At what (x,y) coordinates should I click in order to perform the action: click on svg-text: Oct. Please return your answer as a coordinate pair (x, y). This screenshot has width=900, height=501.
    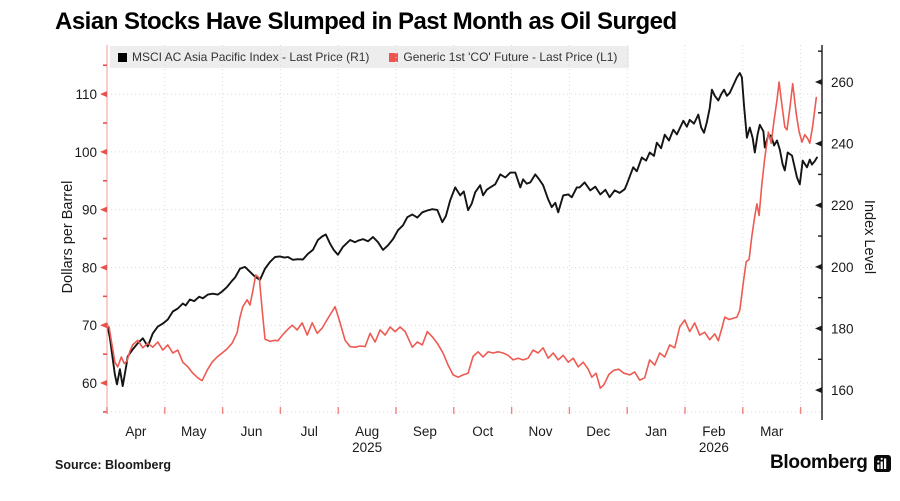
    Looking at the image, I should click on (482, 431).